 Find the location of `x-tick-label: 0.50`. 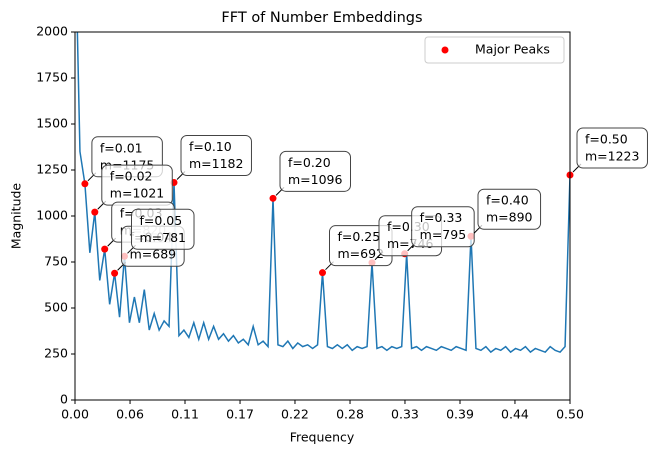

x-tick-label: 0.50 is located at coordinates (570, 414).